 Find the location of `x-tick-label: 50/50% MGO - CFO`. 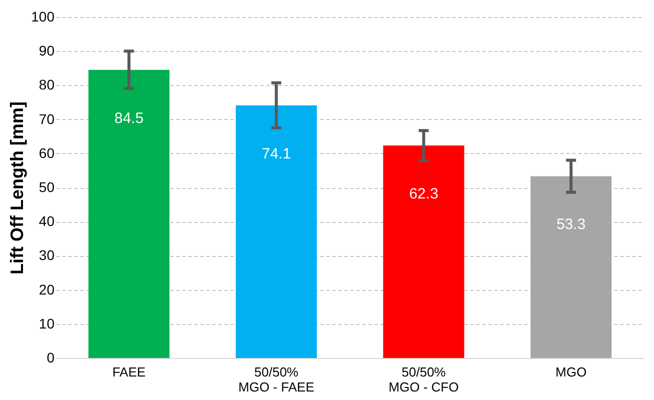

x-tick-label: 50/50% MGO - CFO is located at coordinates (423, 379).